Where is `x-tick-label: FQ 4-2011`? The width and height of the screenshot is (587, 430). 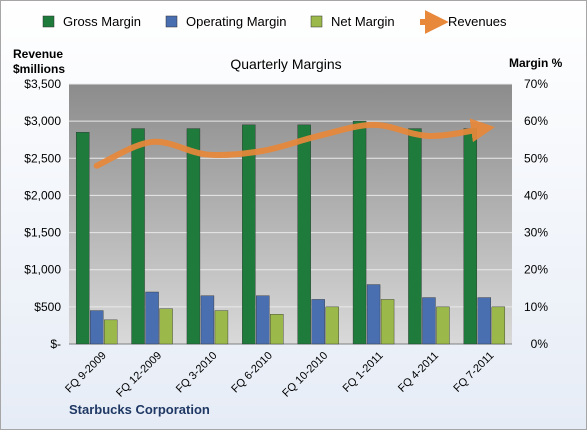 x-tick-label: FQ 4-2011 is located at coordinates (418, 372).